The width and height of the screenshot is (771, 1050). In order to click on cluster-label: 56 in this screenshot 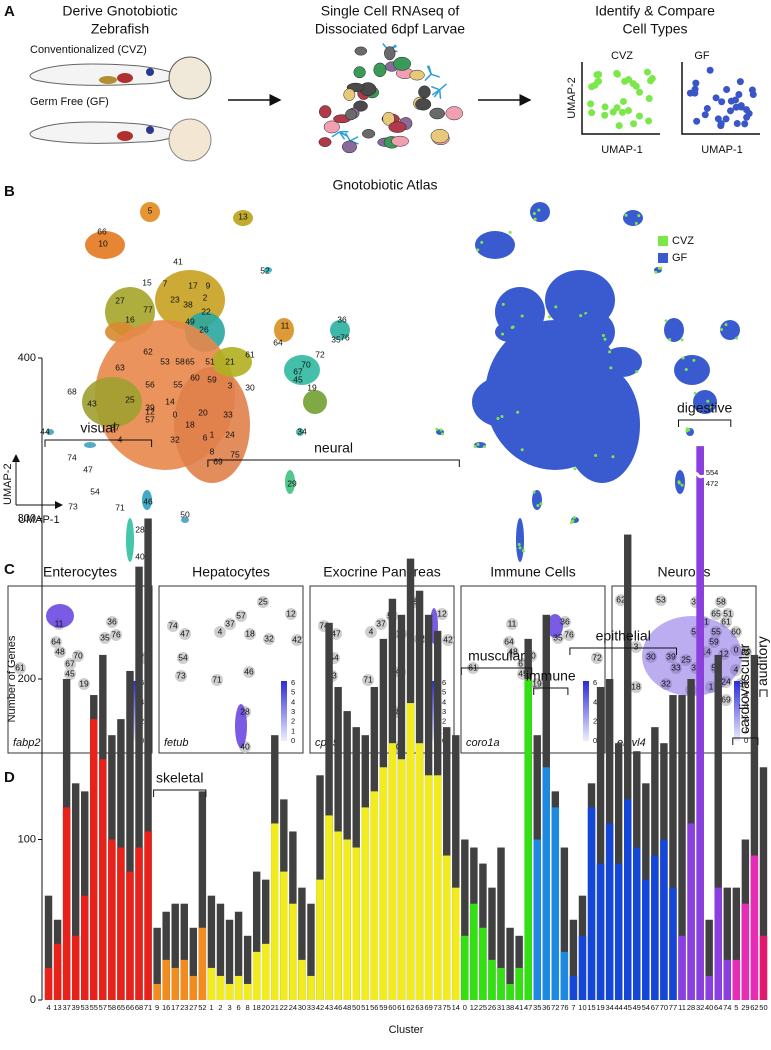, I will do `click(150, 384)`.